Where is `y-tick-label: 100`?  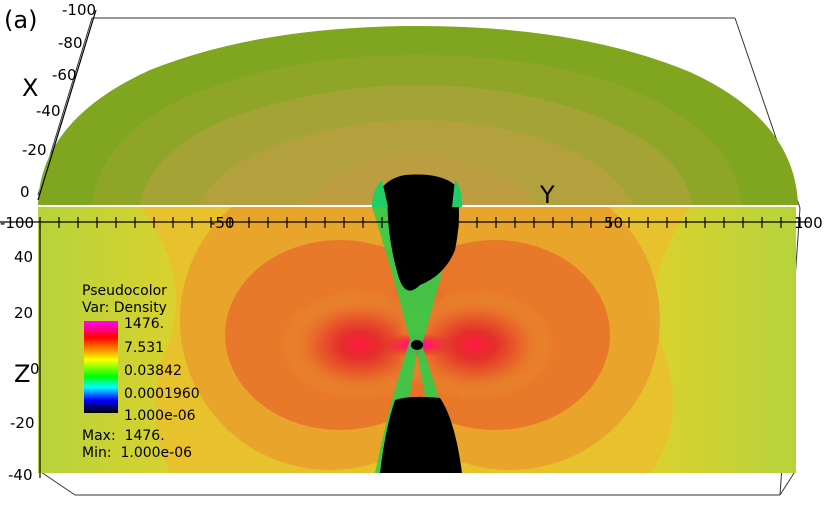
y-tick-label: 100 is located at coordinates (808, 223).